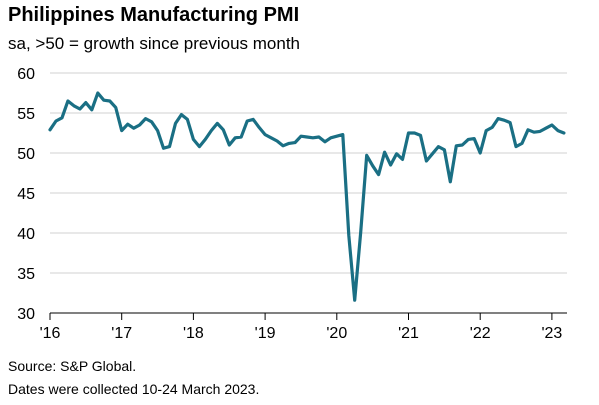  What do you see at coordinates (26, 114) in the screenshot?
I see `y-tick-label: 55` at bounding box center [26, 114].